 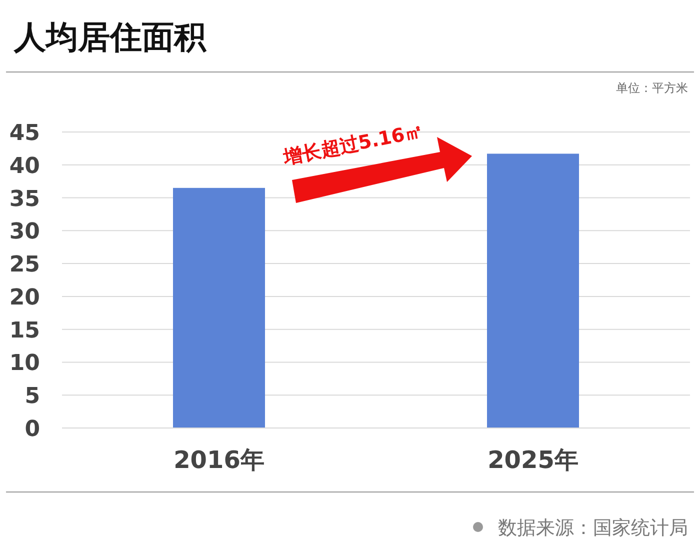 What do you see at coordinates (32, 429) in the screenshot?
I see `y-tick-label: 0` at bounding box center [32, 429].